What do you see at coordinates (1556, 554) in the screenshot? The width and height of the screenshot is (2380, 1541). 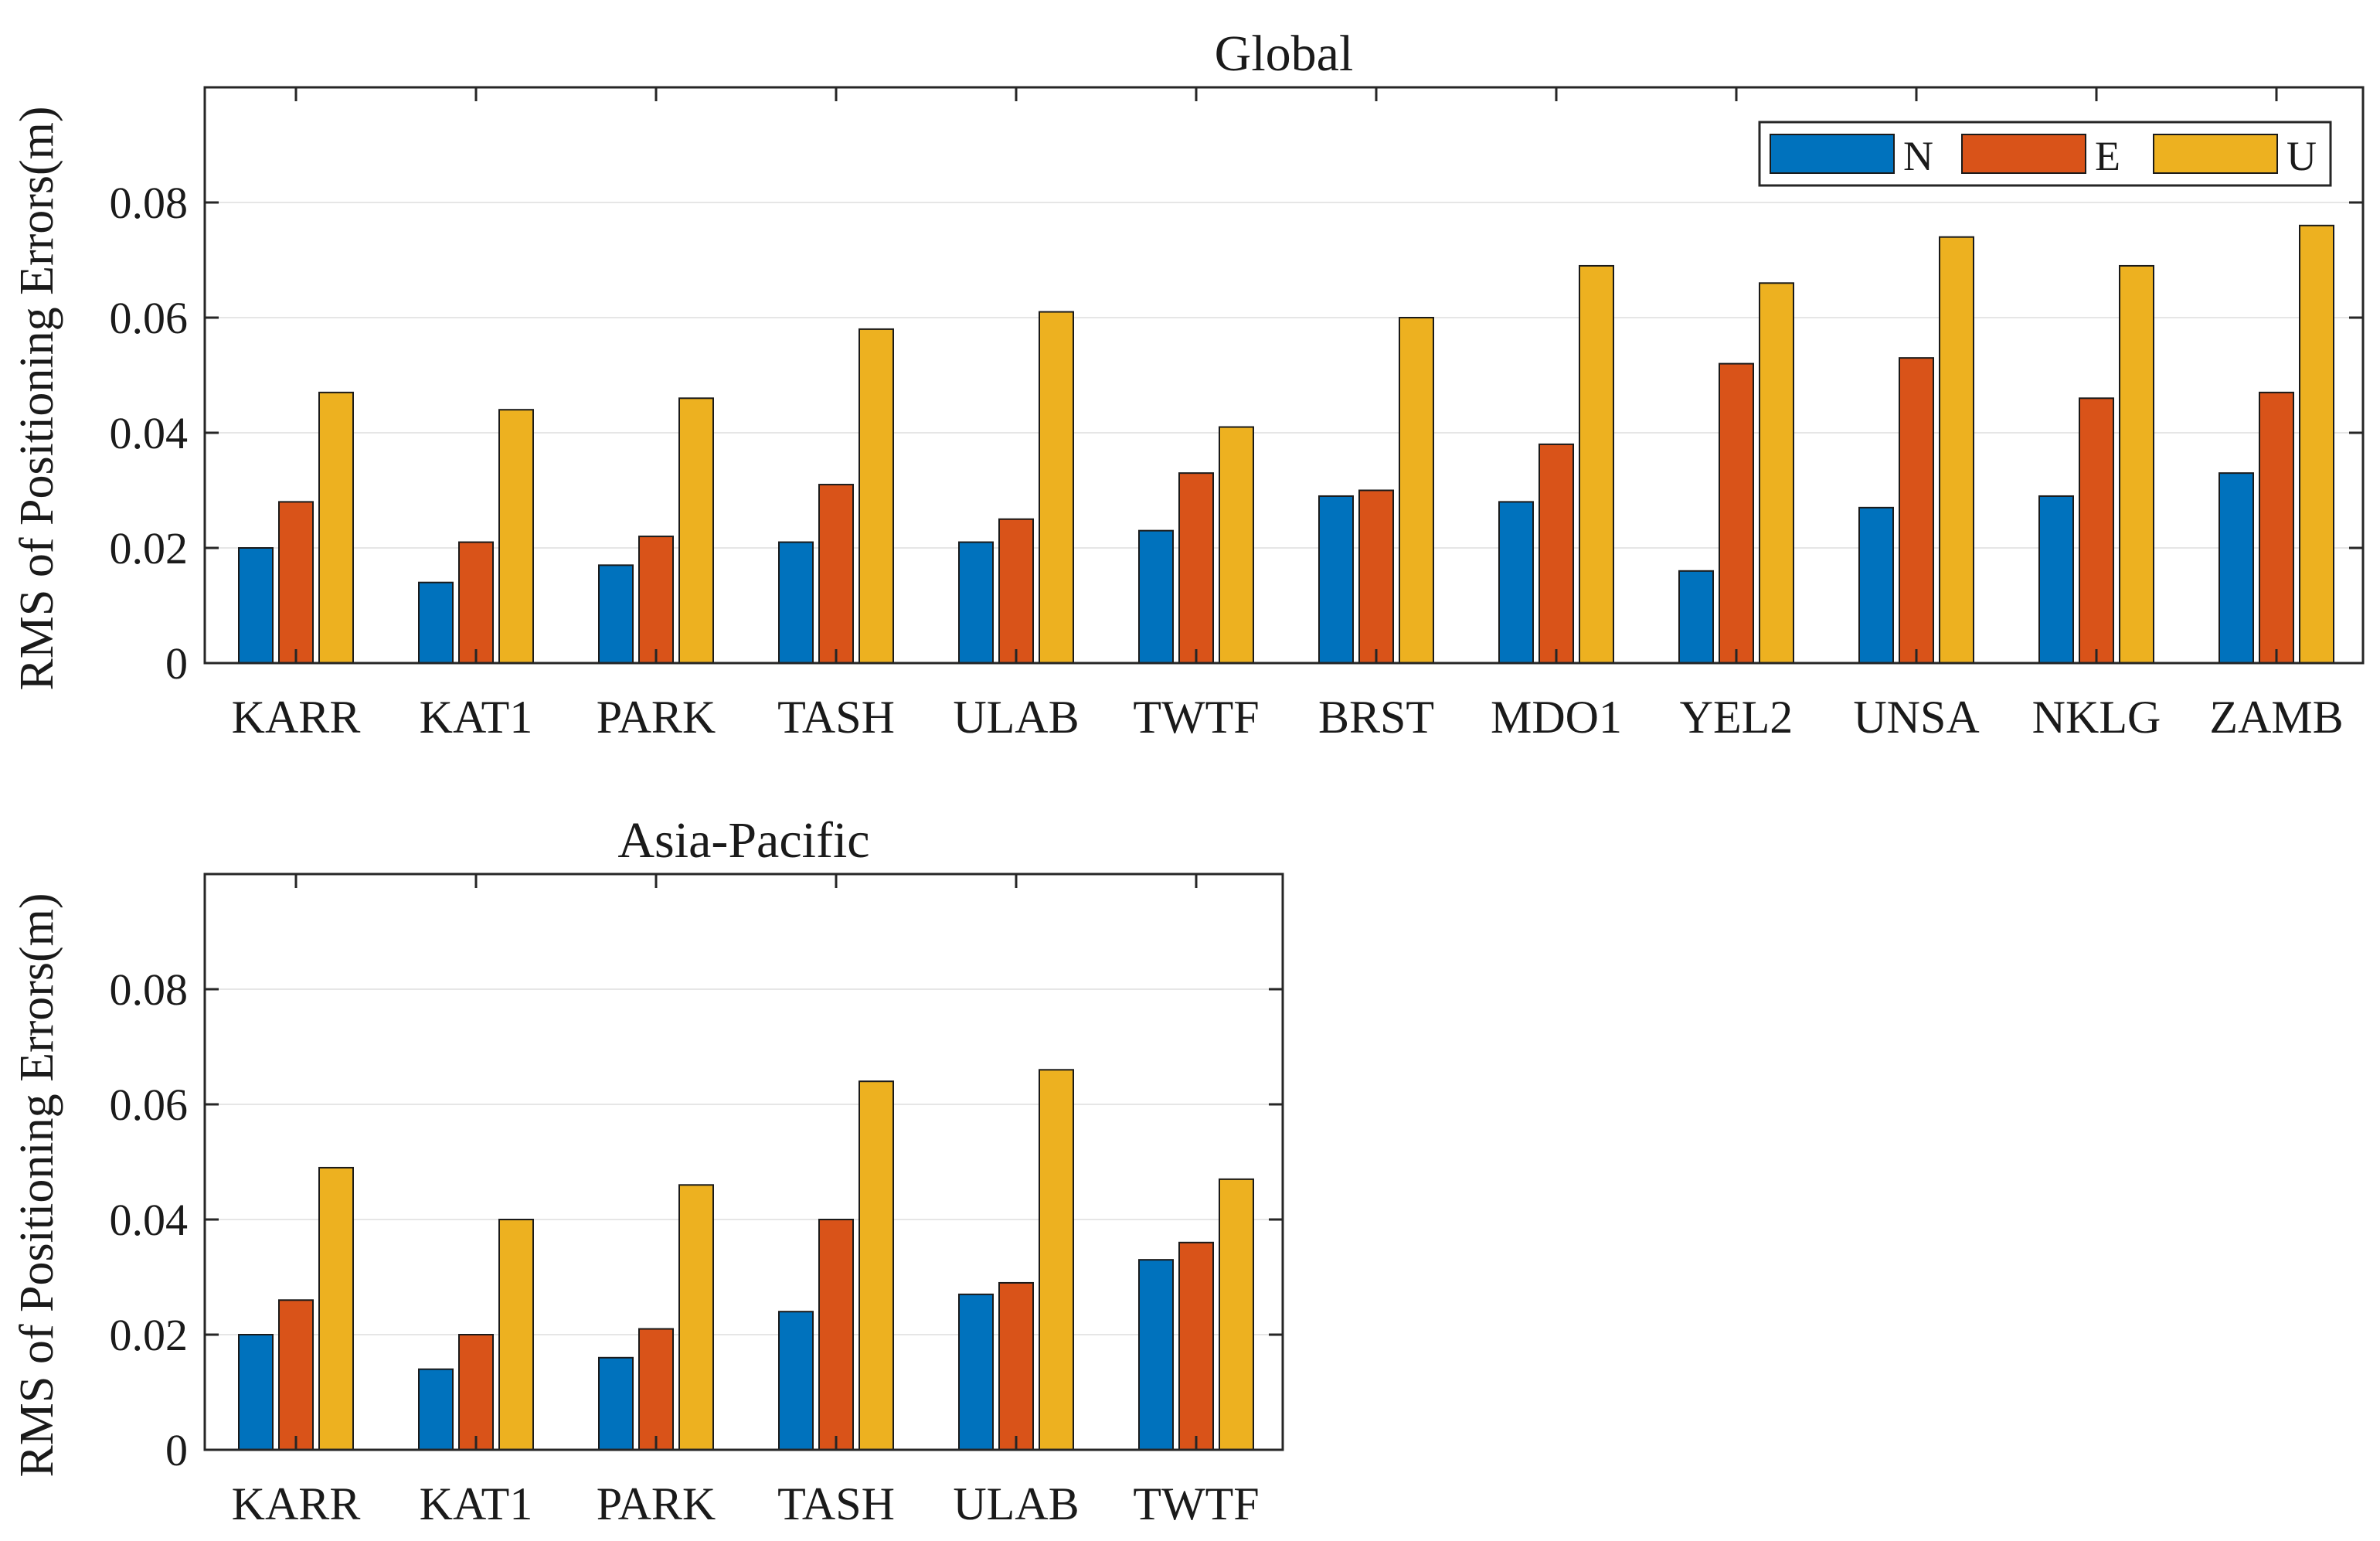 I see `bar-E-mdo1` at bounding box center [1556, 554].